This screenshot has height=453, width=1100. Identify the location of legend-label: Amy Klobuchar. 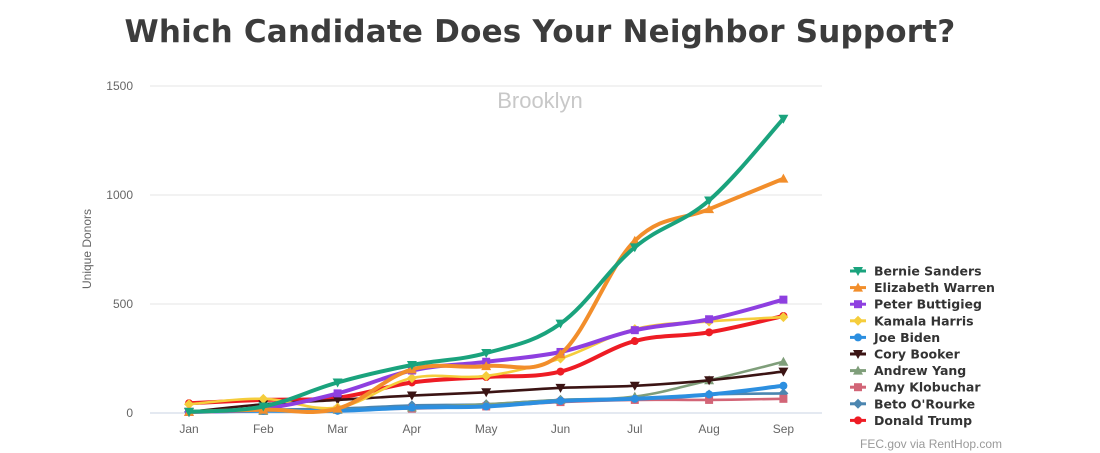
(927, 387).